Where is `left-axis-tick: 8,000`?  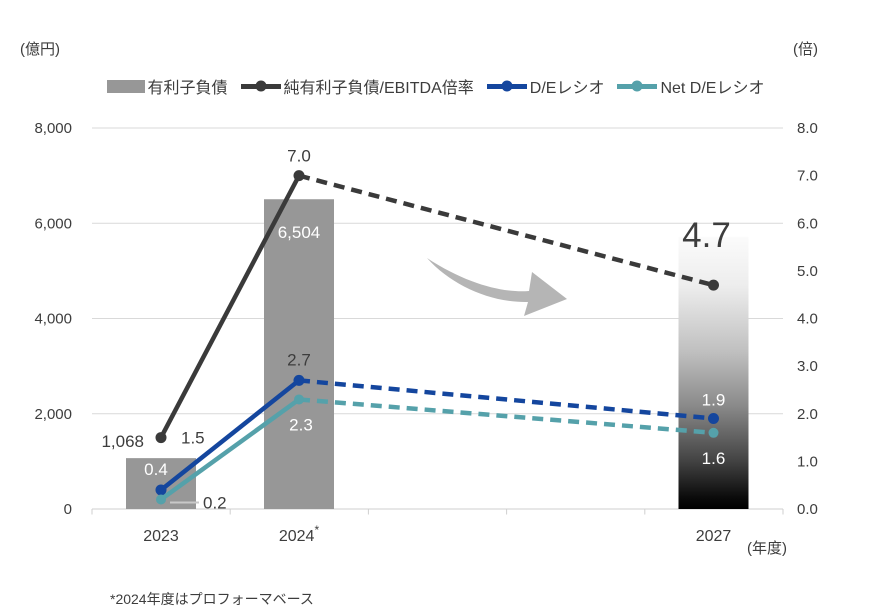
left-axis-tick: 8,000 is located at coordinates (53, 128).